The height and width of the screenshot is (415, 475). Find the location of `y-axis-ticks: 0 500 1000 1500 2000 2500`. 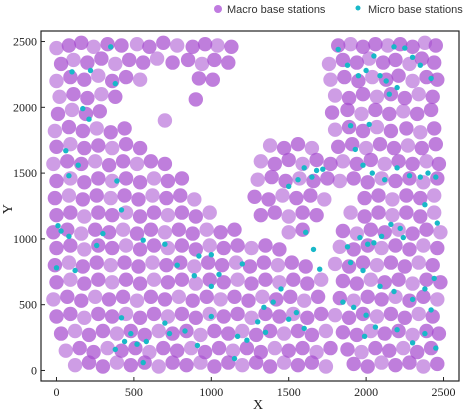

y-axis-ticks: 0 500 1000 1500 2000 2500 is located at coordinates (29, 206).